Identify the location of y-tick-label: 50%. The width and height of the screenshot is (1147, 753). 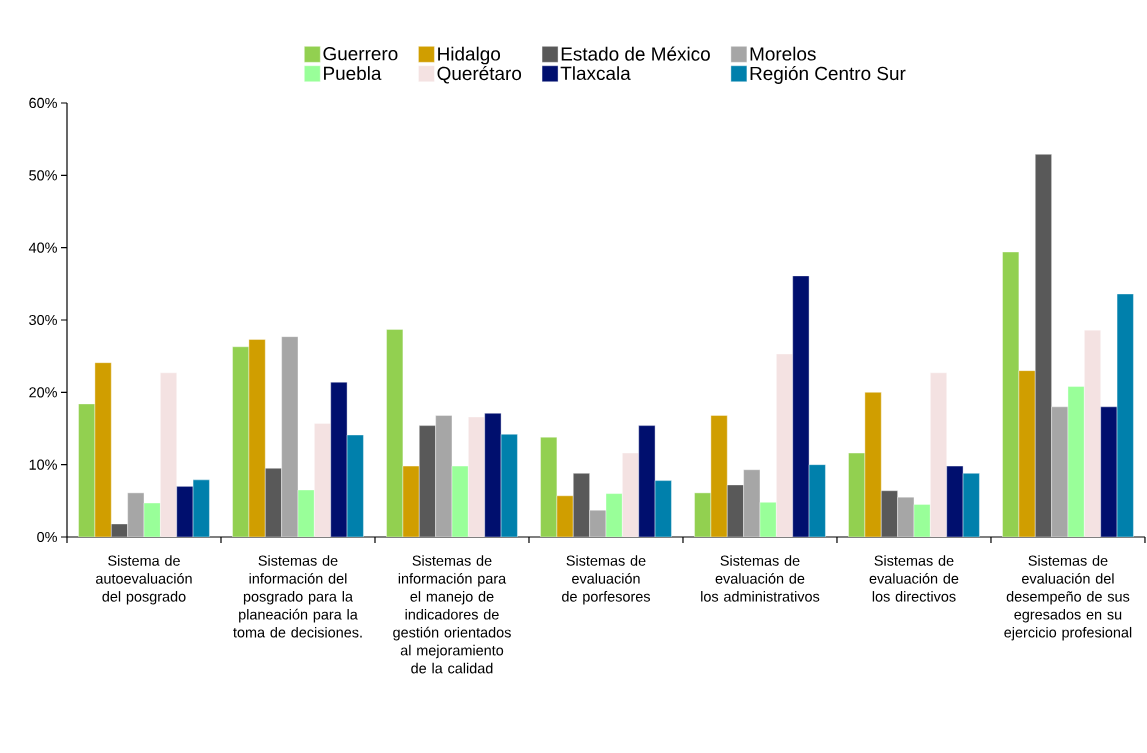
(43, 175).